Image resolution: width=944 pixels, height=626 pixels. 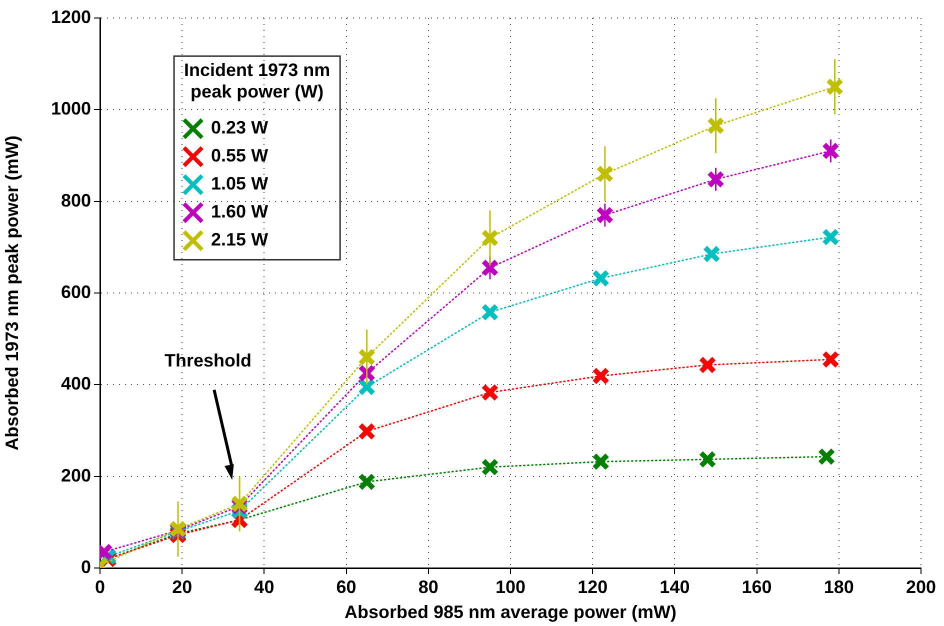 What do you see at coordinates (239, 240) in the screenshot?
I see `legend-label: 2.15 W` at bounding box center [239, 240].